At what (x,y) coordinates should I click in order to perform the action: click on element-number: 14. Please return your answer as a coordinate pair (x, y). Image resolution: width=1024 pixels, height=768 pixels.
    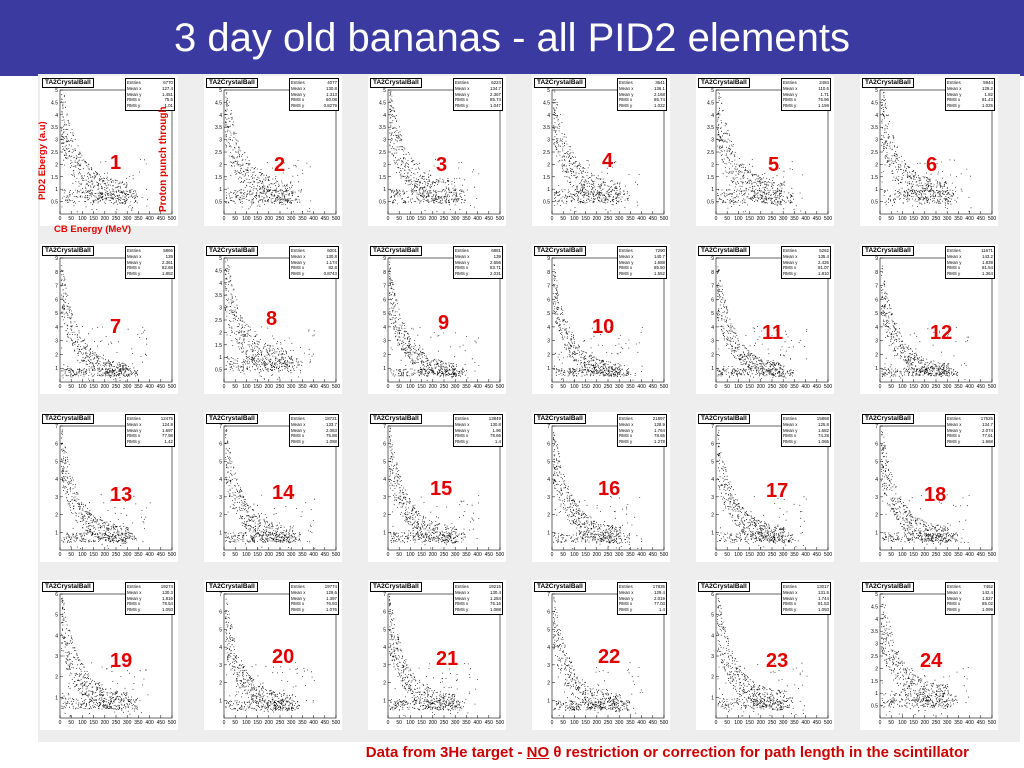
    Looking at the image, I should click on (283, 493).